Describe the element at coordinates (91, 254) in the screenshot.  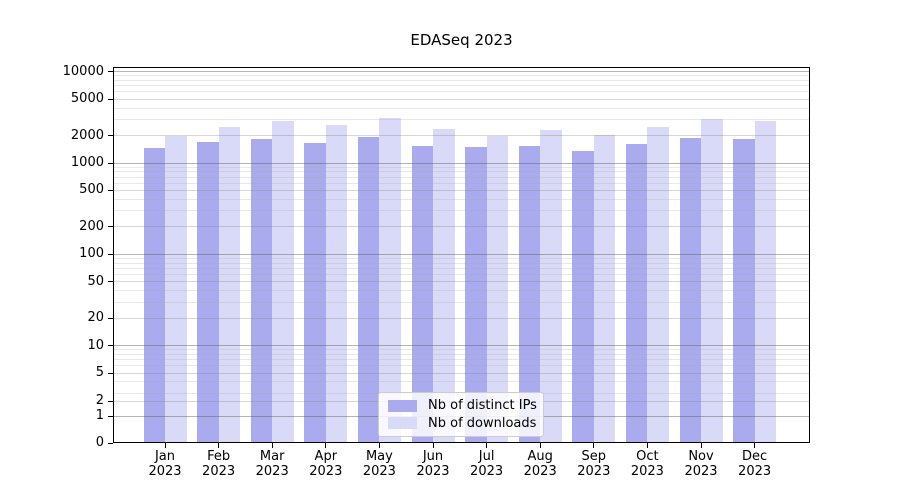
I see `y-axis-tick-label: 100` at that location.